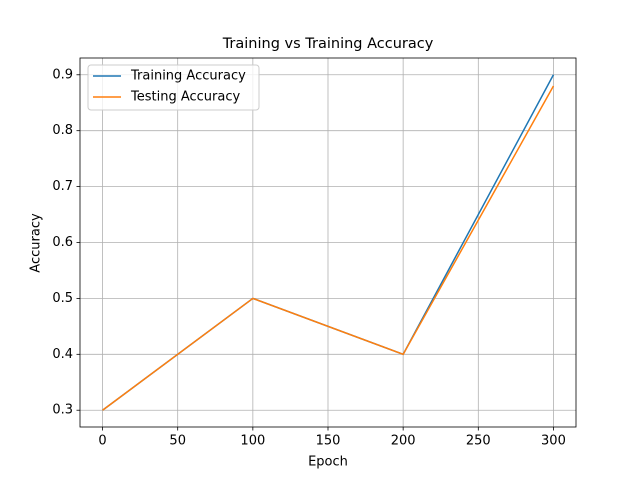  What do you see at coordinates (478, 441) in the screenshot?
I see `x-tick-label: 250` at bounding box center [478, 441].